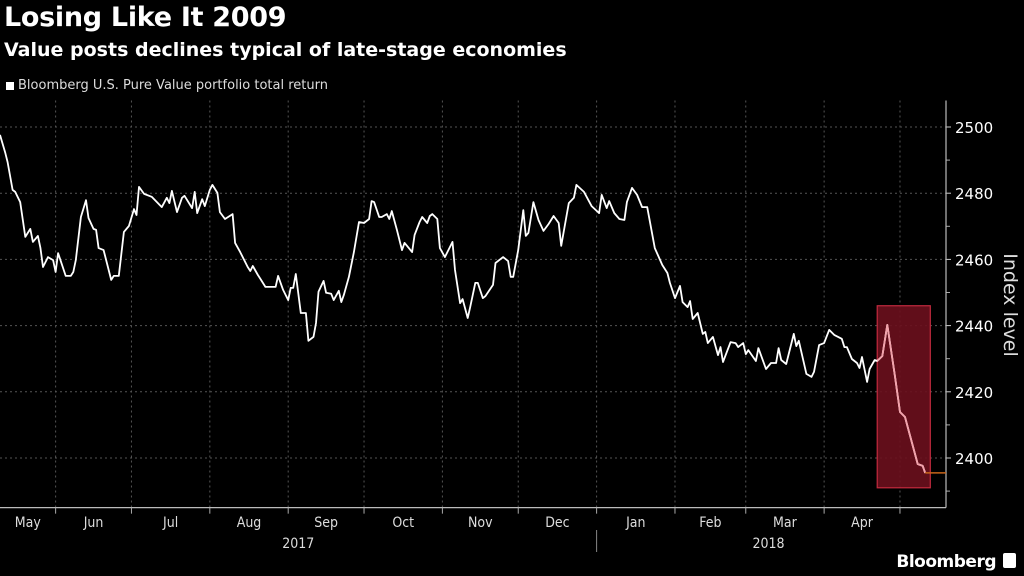 Image resolution: width=1024 pixels, height=576 pixels. What do you see at coordinates (93, 523) in the screenshot?
I see `x-month-label: Jun` at bounding box center [93, 523].